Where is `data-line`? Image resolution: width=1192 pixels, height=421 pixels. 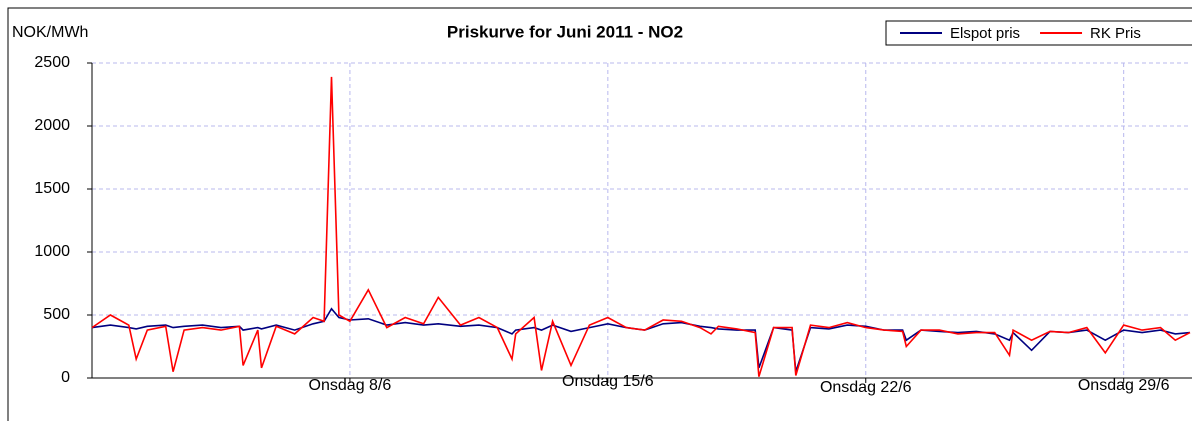
data-line is located at coordinates (641, 339).